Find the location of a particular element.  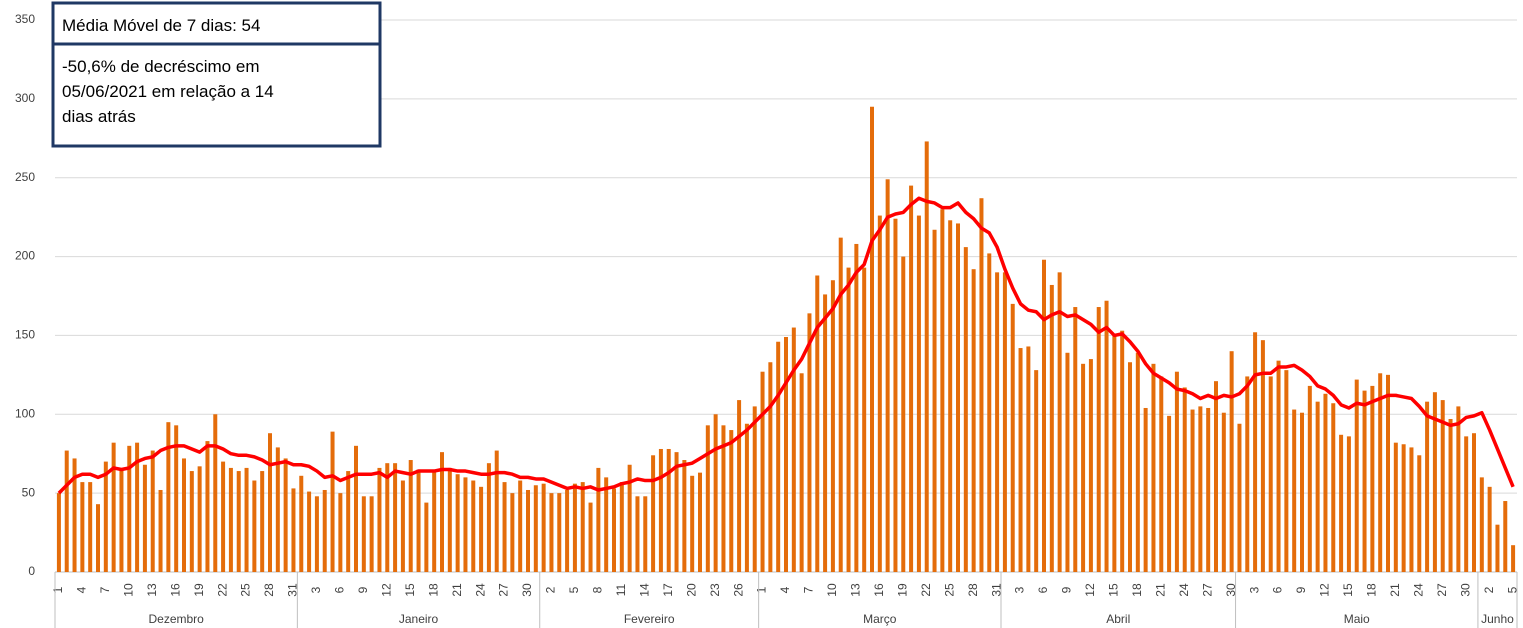

x-tick-label: 30 is located at coordinates (1231, 590).